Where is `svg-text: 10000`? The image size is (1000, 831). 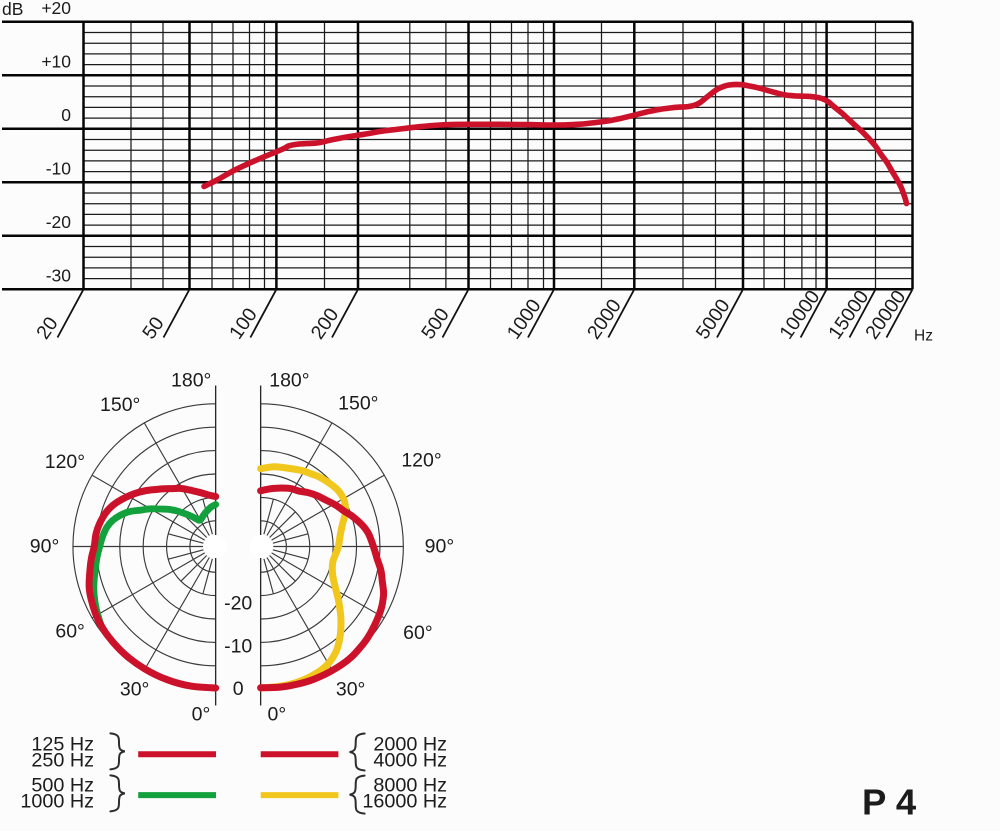 svg-text: 10000 is located at coordinates (799, 314).